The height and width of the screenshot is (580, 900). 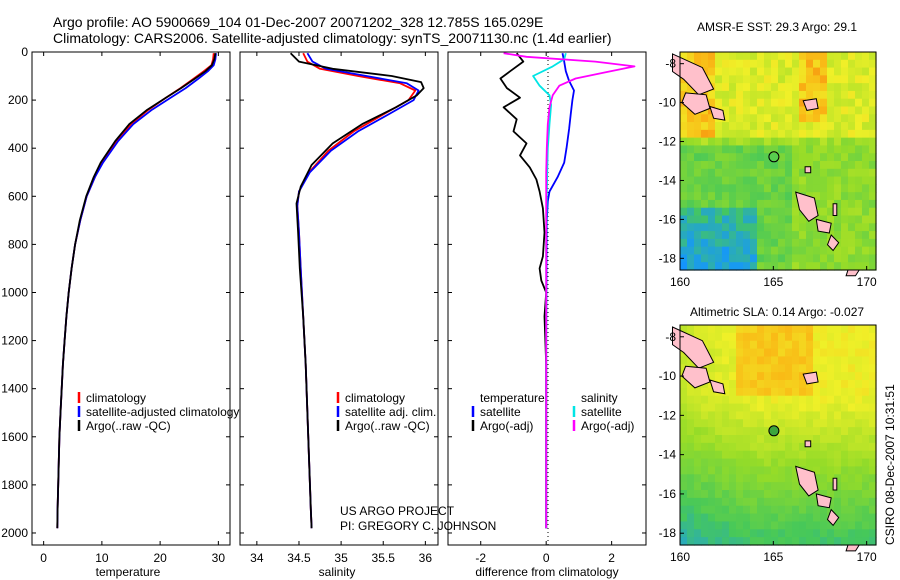 What do you see at coordinates (116, 398) in the screenshot?
I see `temperature-legend-climatology: climatology` at bounding box center [116, 398].